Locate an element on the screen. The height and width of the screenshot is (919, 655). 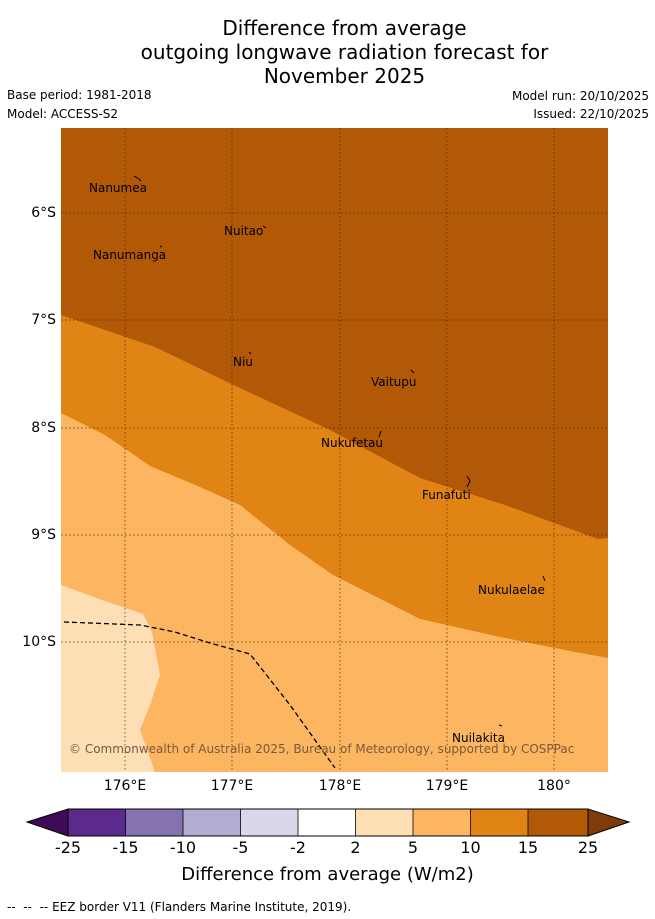
colorbar-tick: -25 is located at coordinates (68, 847).